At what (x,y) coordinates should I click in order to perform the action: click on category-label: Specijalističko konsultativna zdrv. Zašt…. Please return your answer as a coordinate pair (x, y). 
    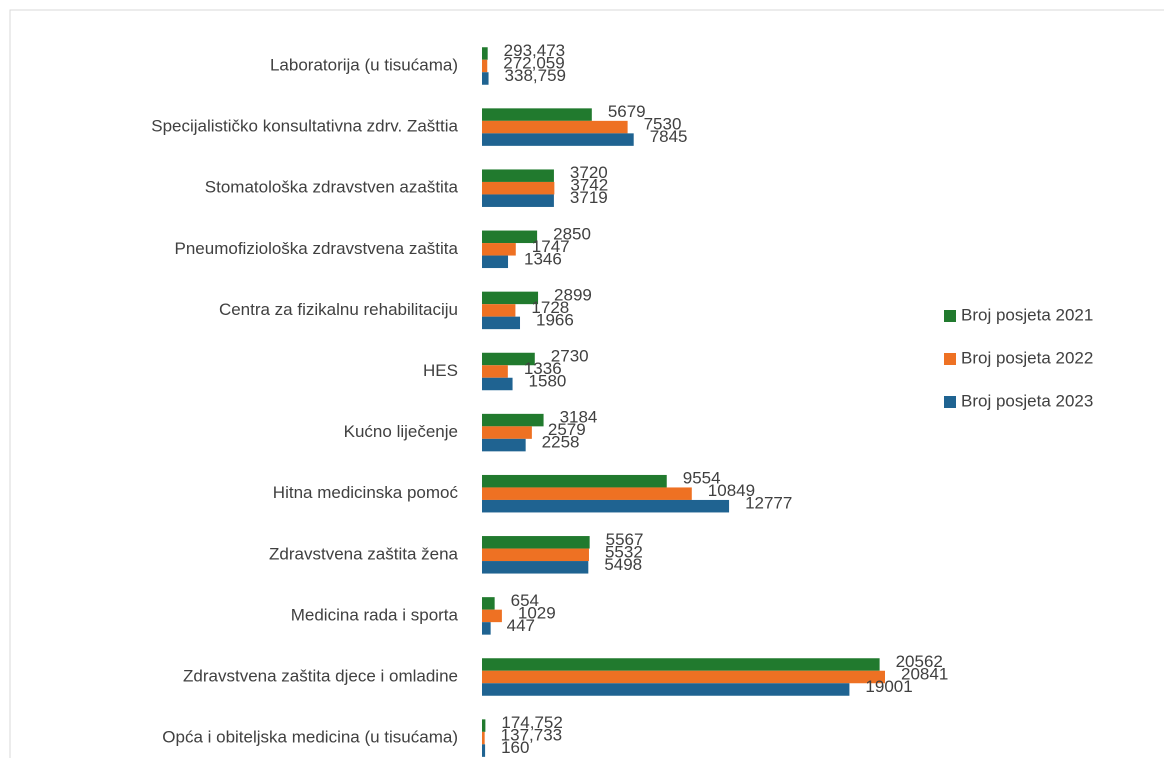
    Looking at the image, I should click on (304, 126).